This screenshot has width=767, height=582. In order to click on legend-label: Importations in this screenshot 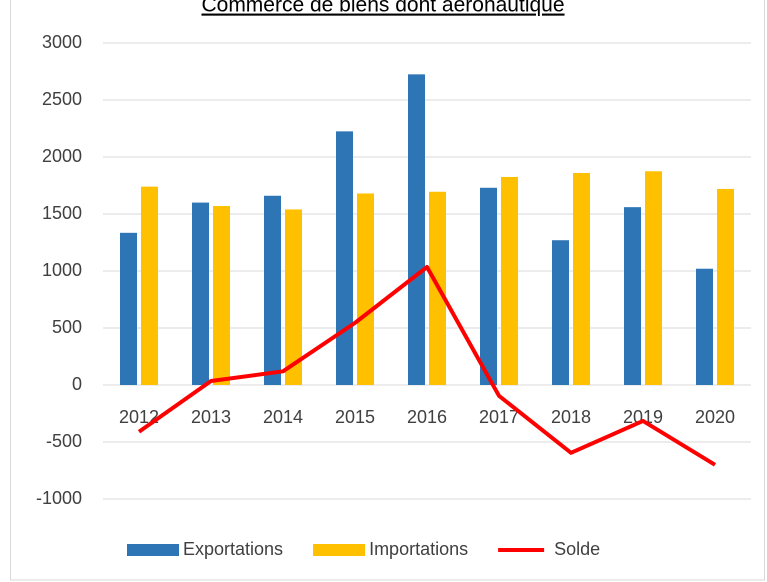, I will do `click(418, 549)`.